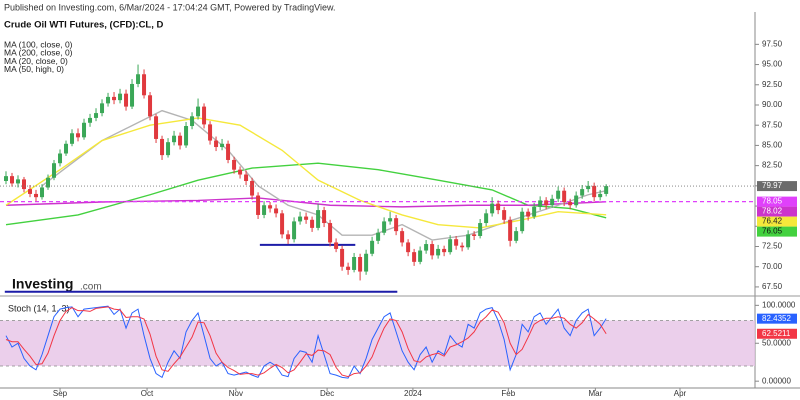  I want to click on x-tick-label: Feb, so click(508, 393).